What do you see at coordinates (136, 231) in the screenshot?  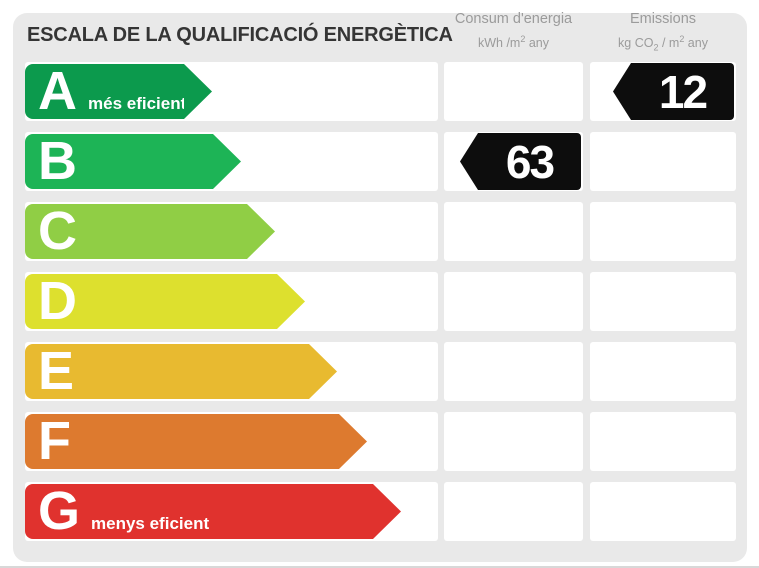 I see `grade-arrow-body: C` at bounding box center [136, 231].